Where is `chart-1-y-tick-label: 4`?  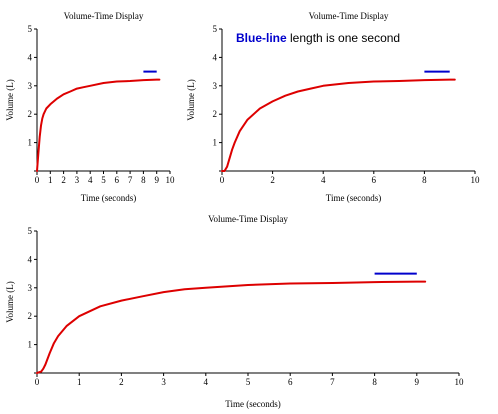 chart-1-y-tick-label: 4 is located at coordinates (30, 57).